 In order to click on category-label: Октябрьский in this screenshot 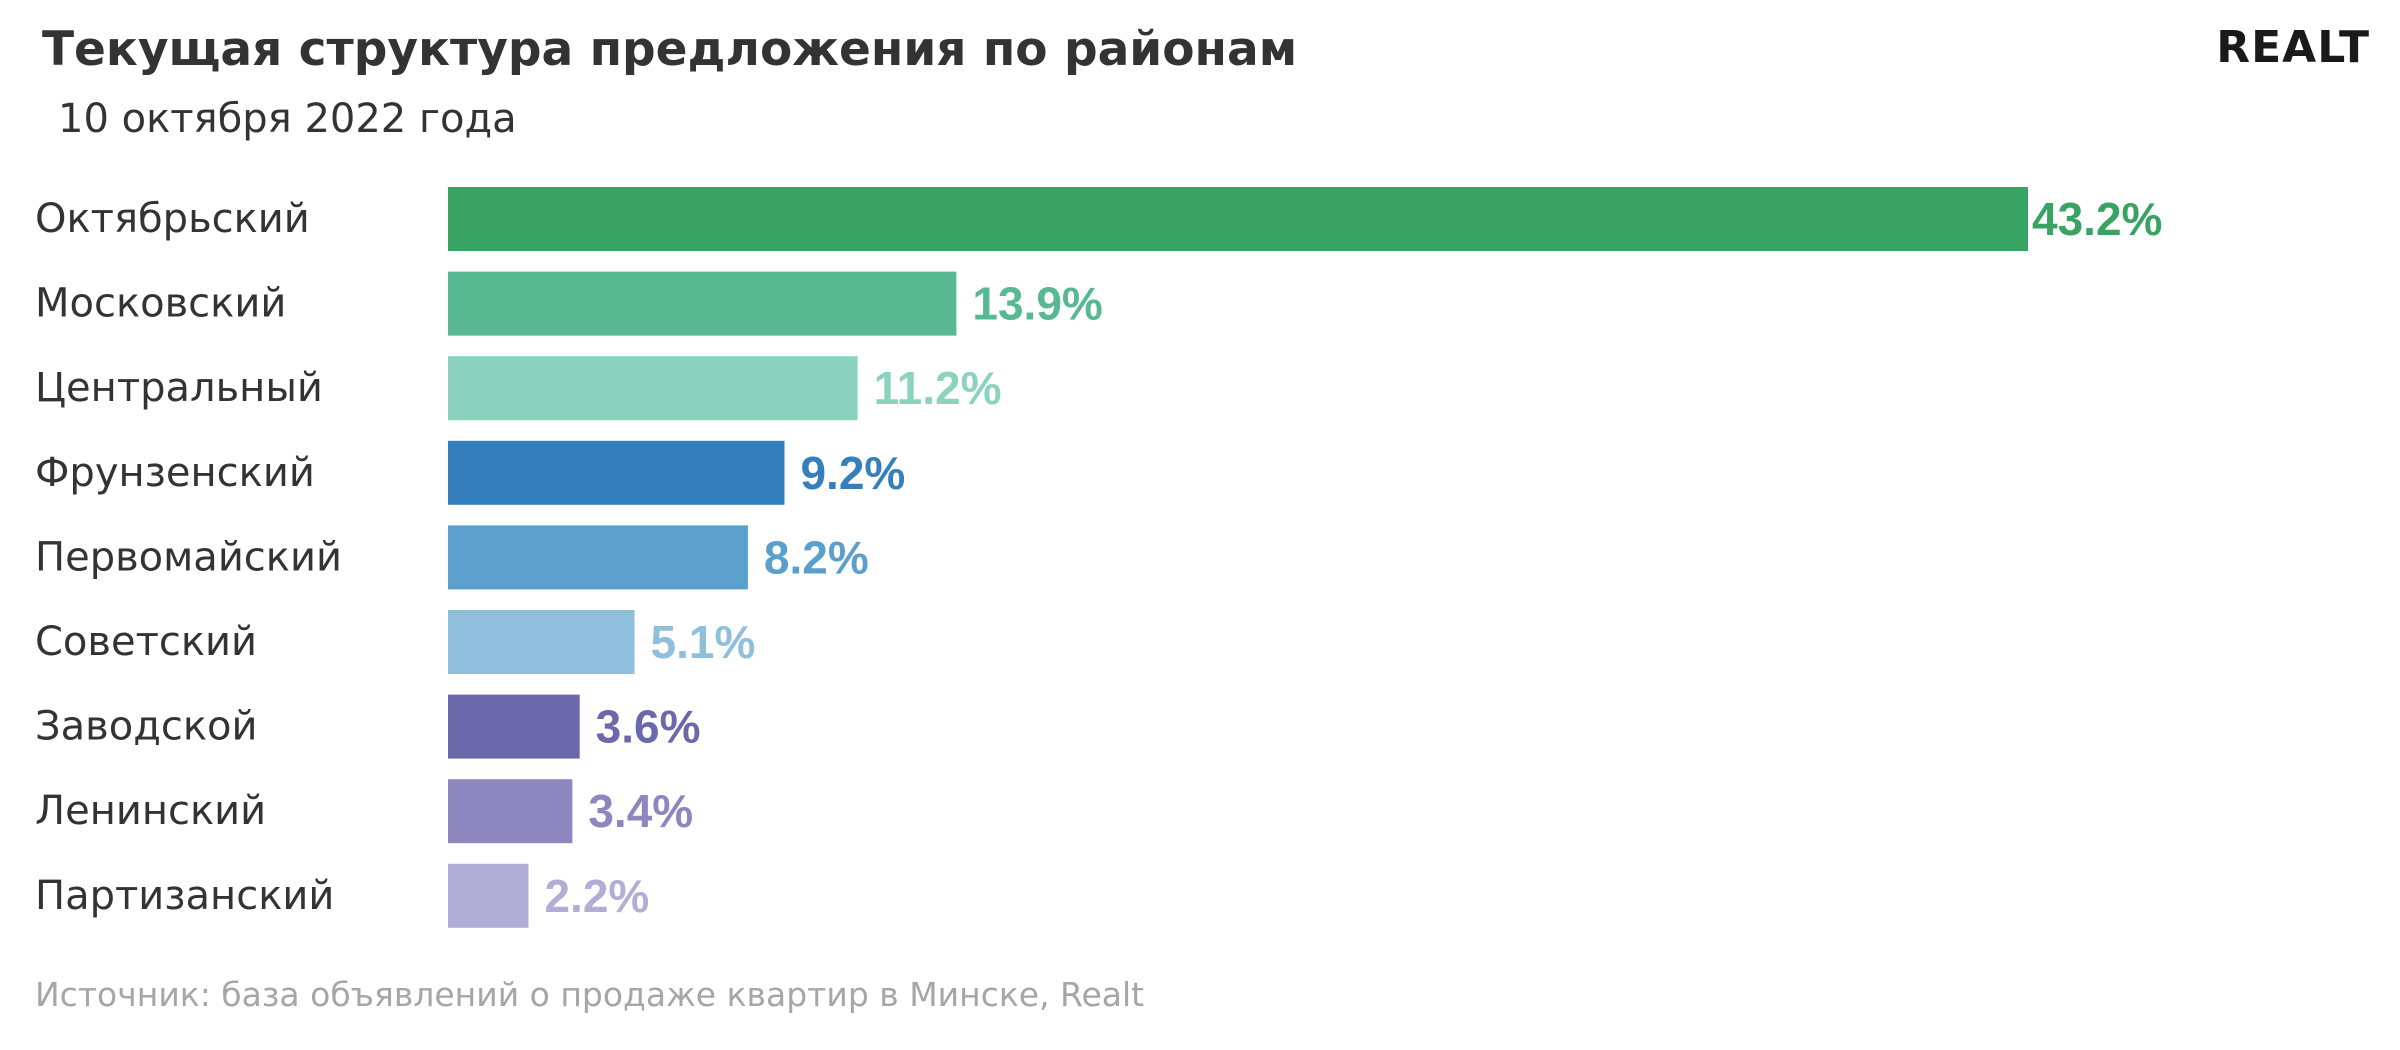, I will do `click(172, 219)`.